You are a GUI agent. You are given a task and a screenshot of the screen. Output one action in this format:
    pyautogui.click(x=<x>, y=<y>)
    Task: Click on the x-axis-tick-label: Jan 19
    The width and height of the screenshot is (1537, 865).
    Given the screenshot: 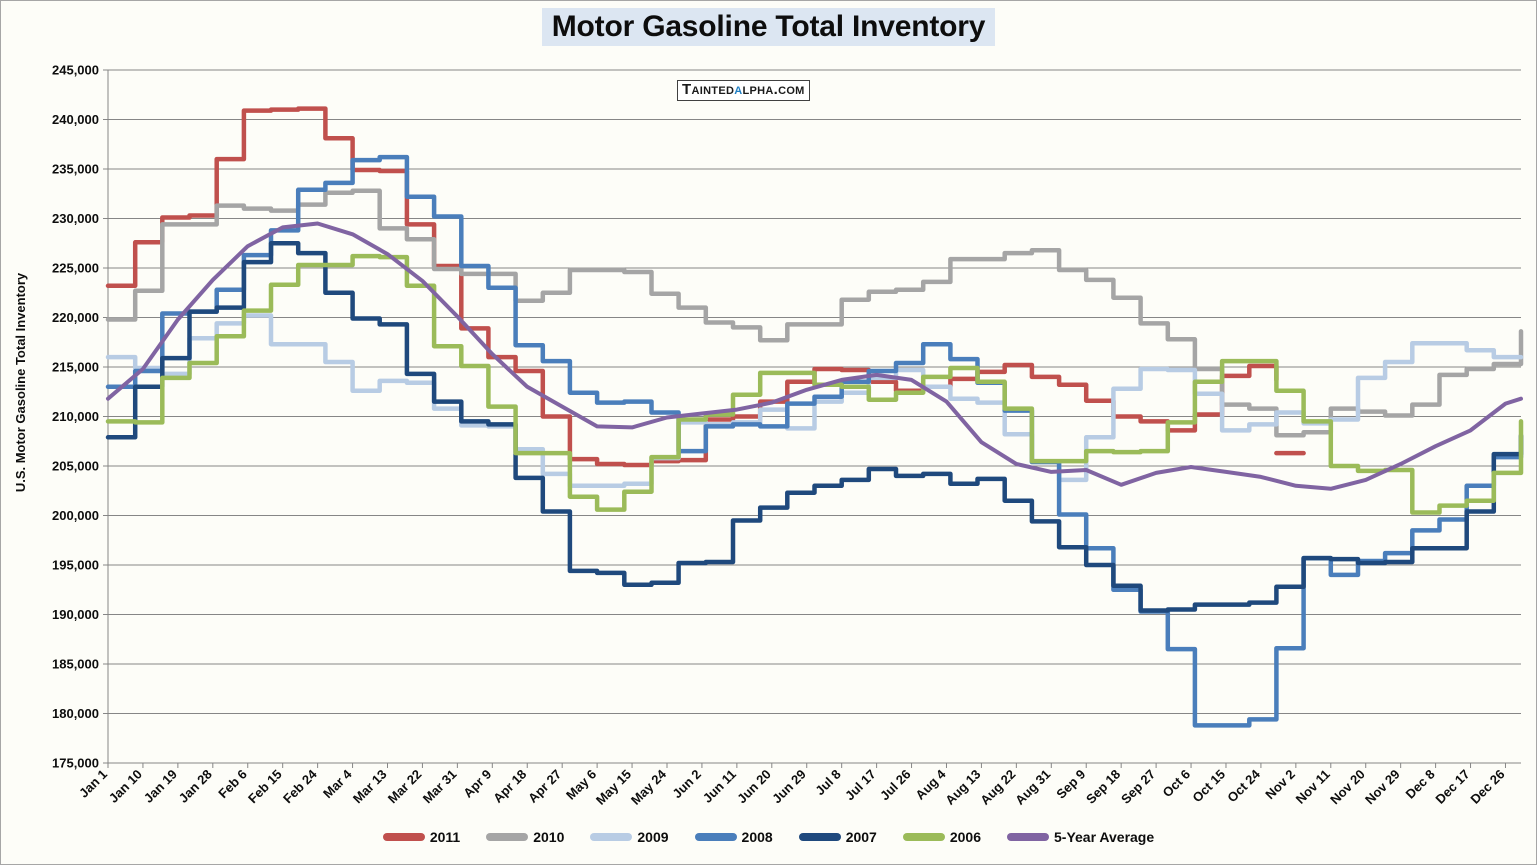 What is the action you would take?
    pyautogui.click(x=160, y=786)
    